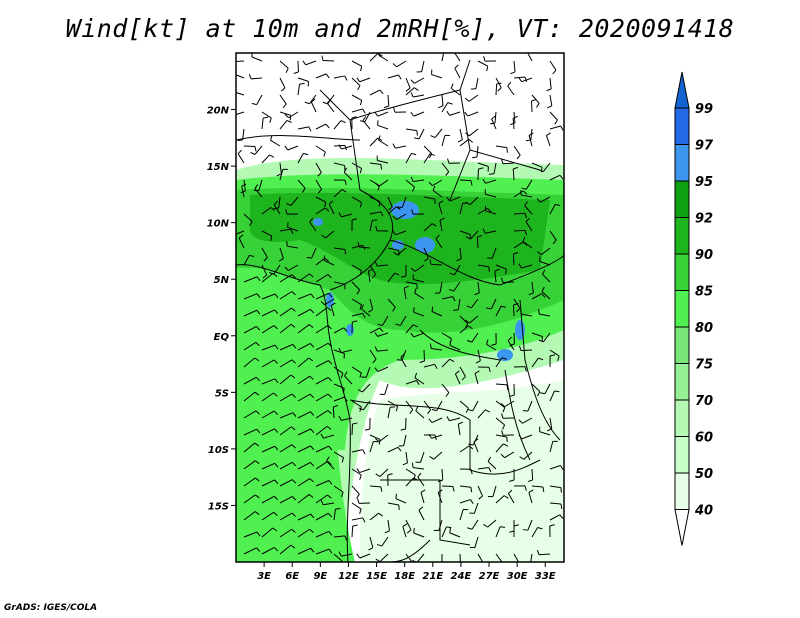 This screenshot has height=618, width=800. Describe the element at coordinates (218, 167) in the screenshot. I see `lat-tick-label: 15N` at that location.